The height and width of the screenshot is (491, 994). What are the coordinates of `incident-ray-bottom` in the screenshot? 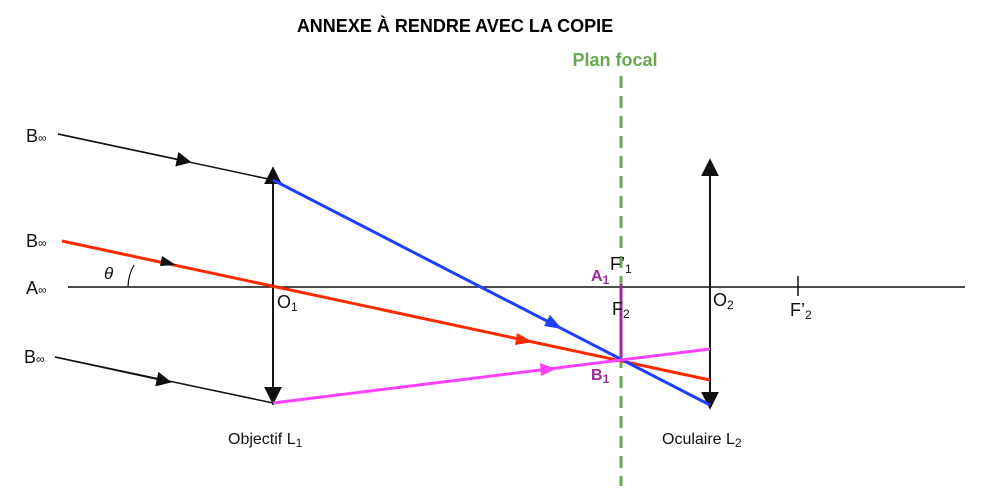 It's located at (164, 380).